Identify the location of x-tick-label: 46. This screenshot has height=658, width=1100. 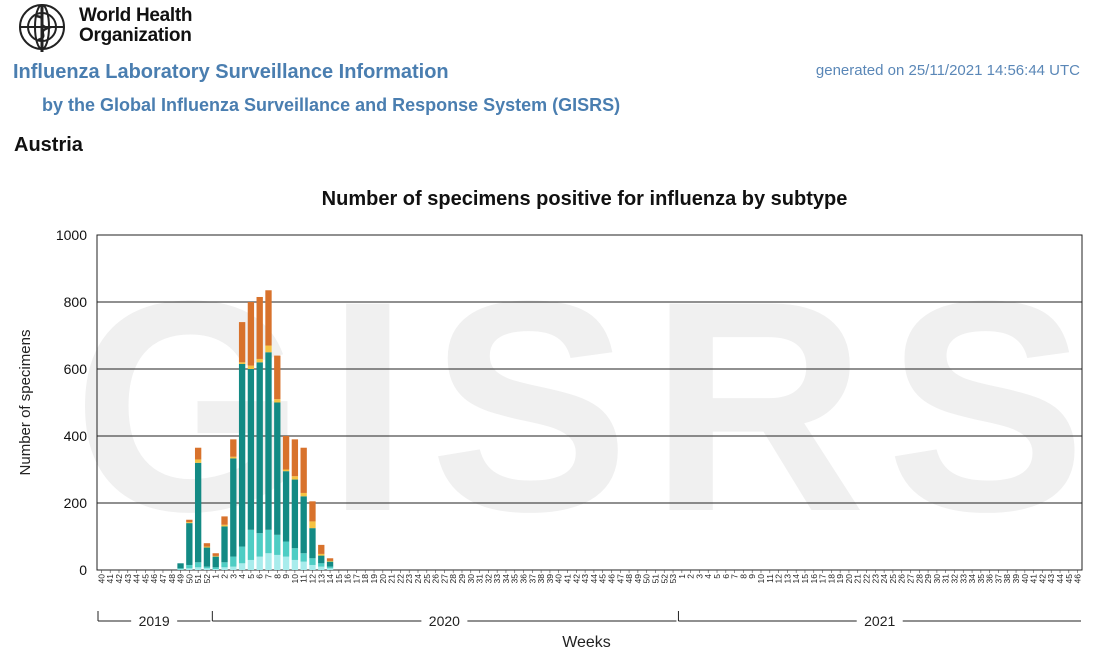
(611, 579).